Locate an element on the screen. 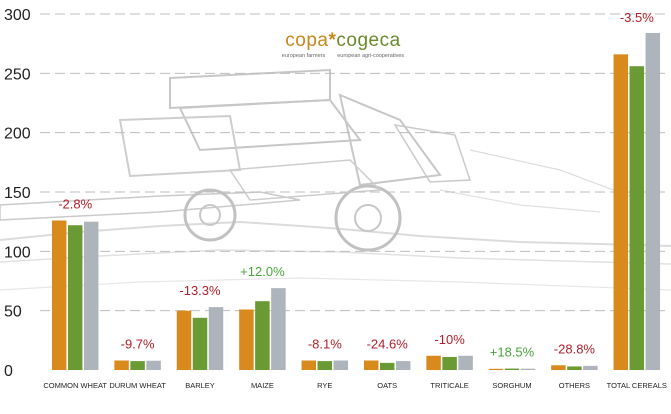 This screenshot has width=671, height=414. y-tick-label: 300 is located at coordinates (17, 15).